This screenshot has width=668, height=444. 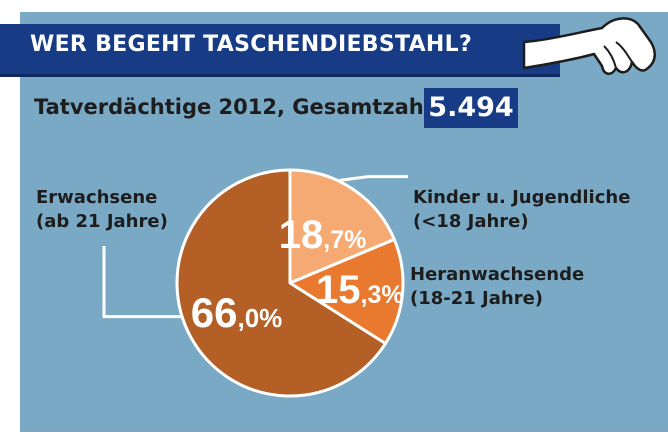 What do you see at coordinates (471, 221) in the screenshot?
I see `slice-label-sub: (<18 Jahre)` at bounding box center [471, 221].